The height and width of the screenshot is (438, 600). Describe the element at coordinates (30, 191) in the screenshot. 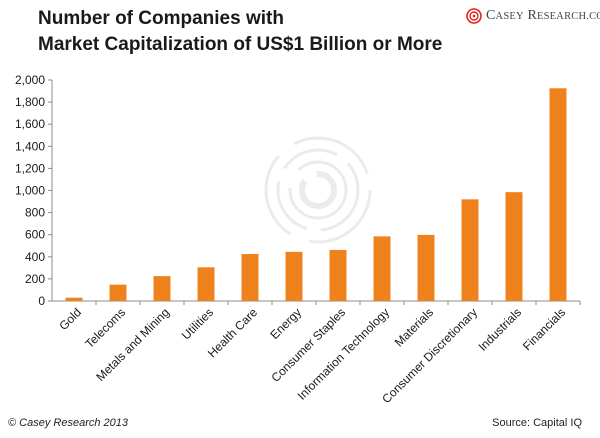

I see `y-tick-label: 1,000` at that location.